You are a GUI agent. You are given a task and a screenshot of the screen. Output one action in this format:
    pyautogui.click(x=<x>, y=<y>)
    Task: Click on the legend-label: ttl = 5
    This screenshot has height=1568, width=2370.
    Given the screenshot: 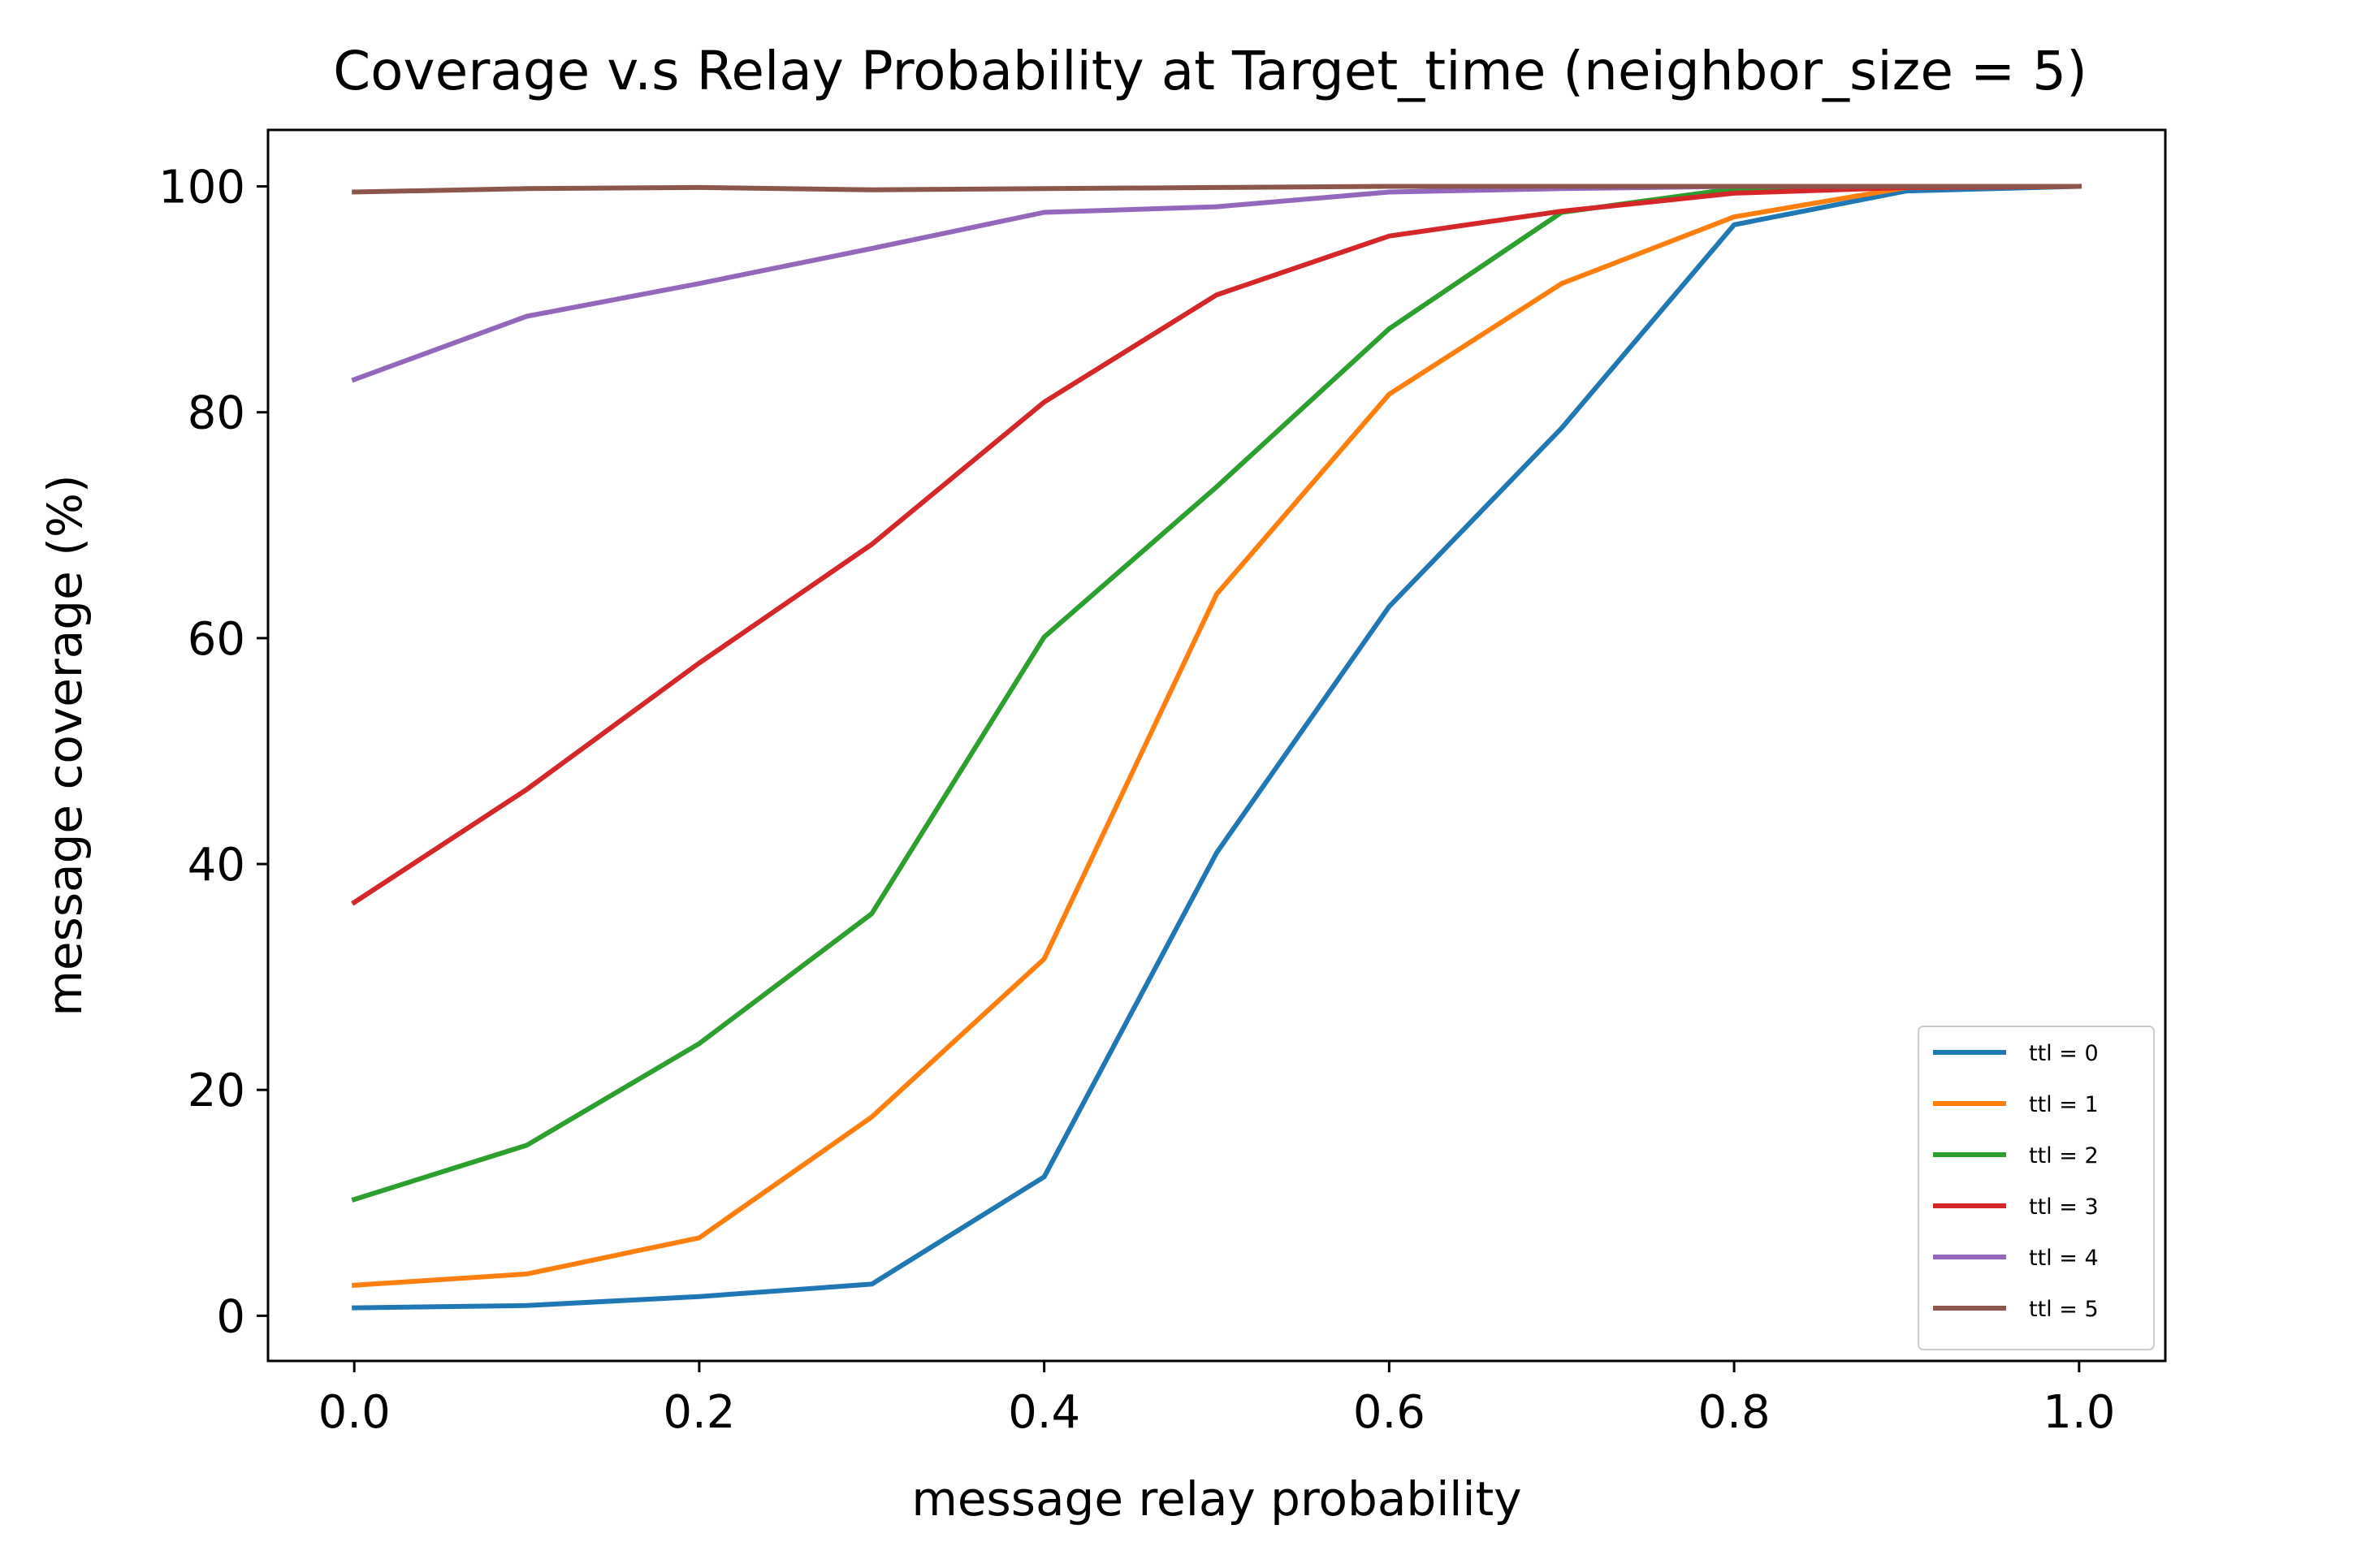 What is the action you would take?
    pyautogui.click(x=2064, y=1309)
    